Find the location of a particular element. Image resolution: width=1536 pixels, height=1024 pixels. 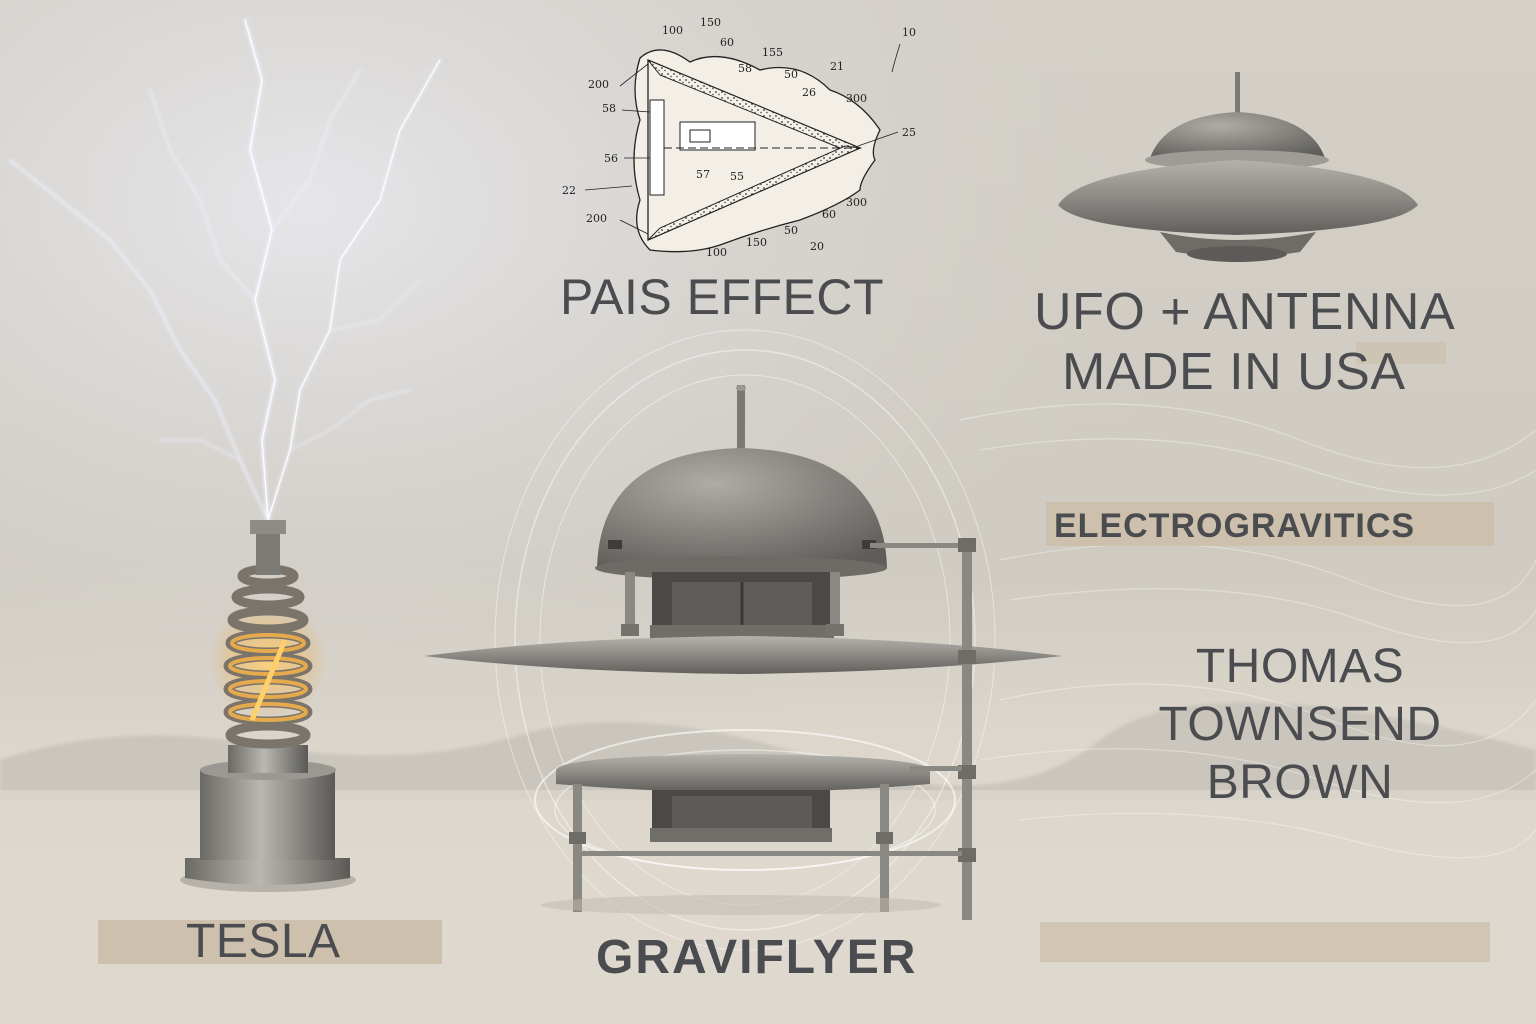

patent-num-200-bottom: 200 is located at coordinates (596, 218).